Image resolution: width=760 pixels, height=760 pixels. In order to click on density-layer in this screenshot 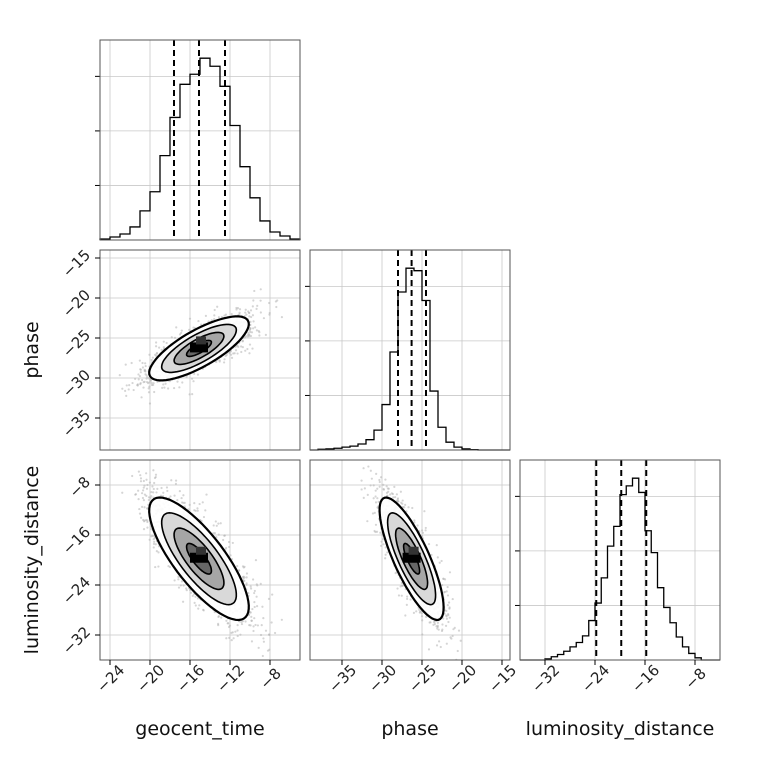, I will do `click(202, 563)`.